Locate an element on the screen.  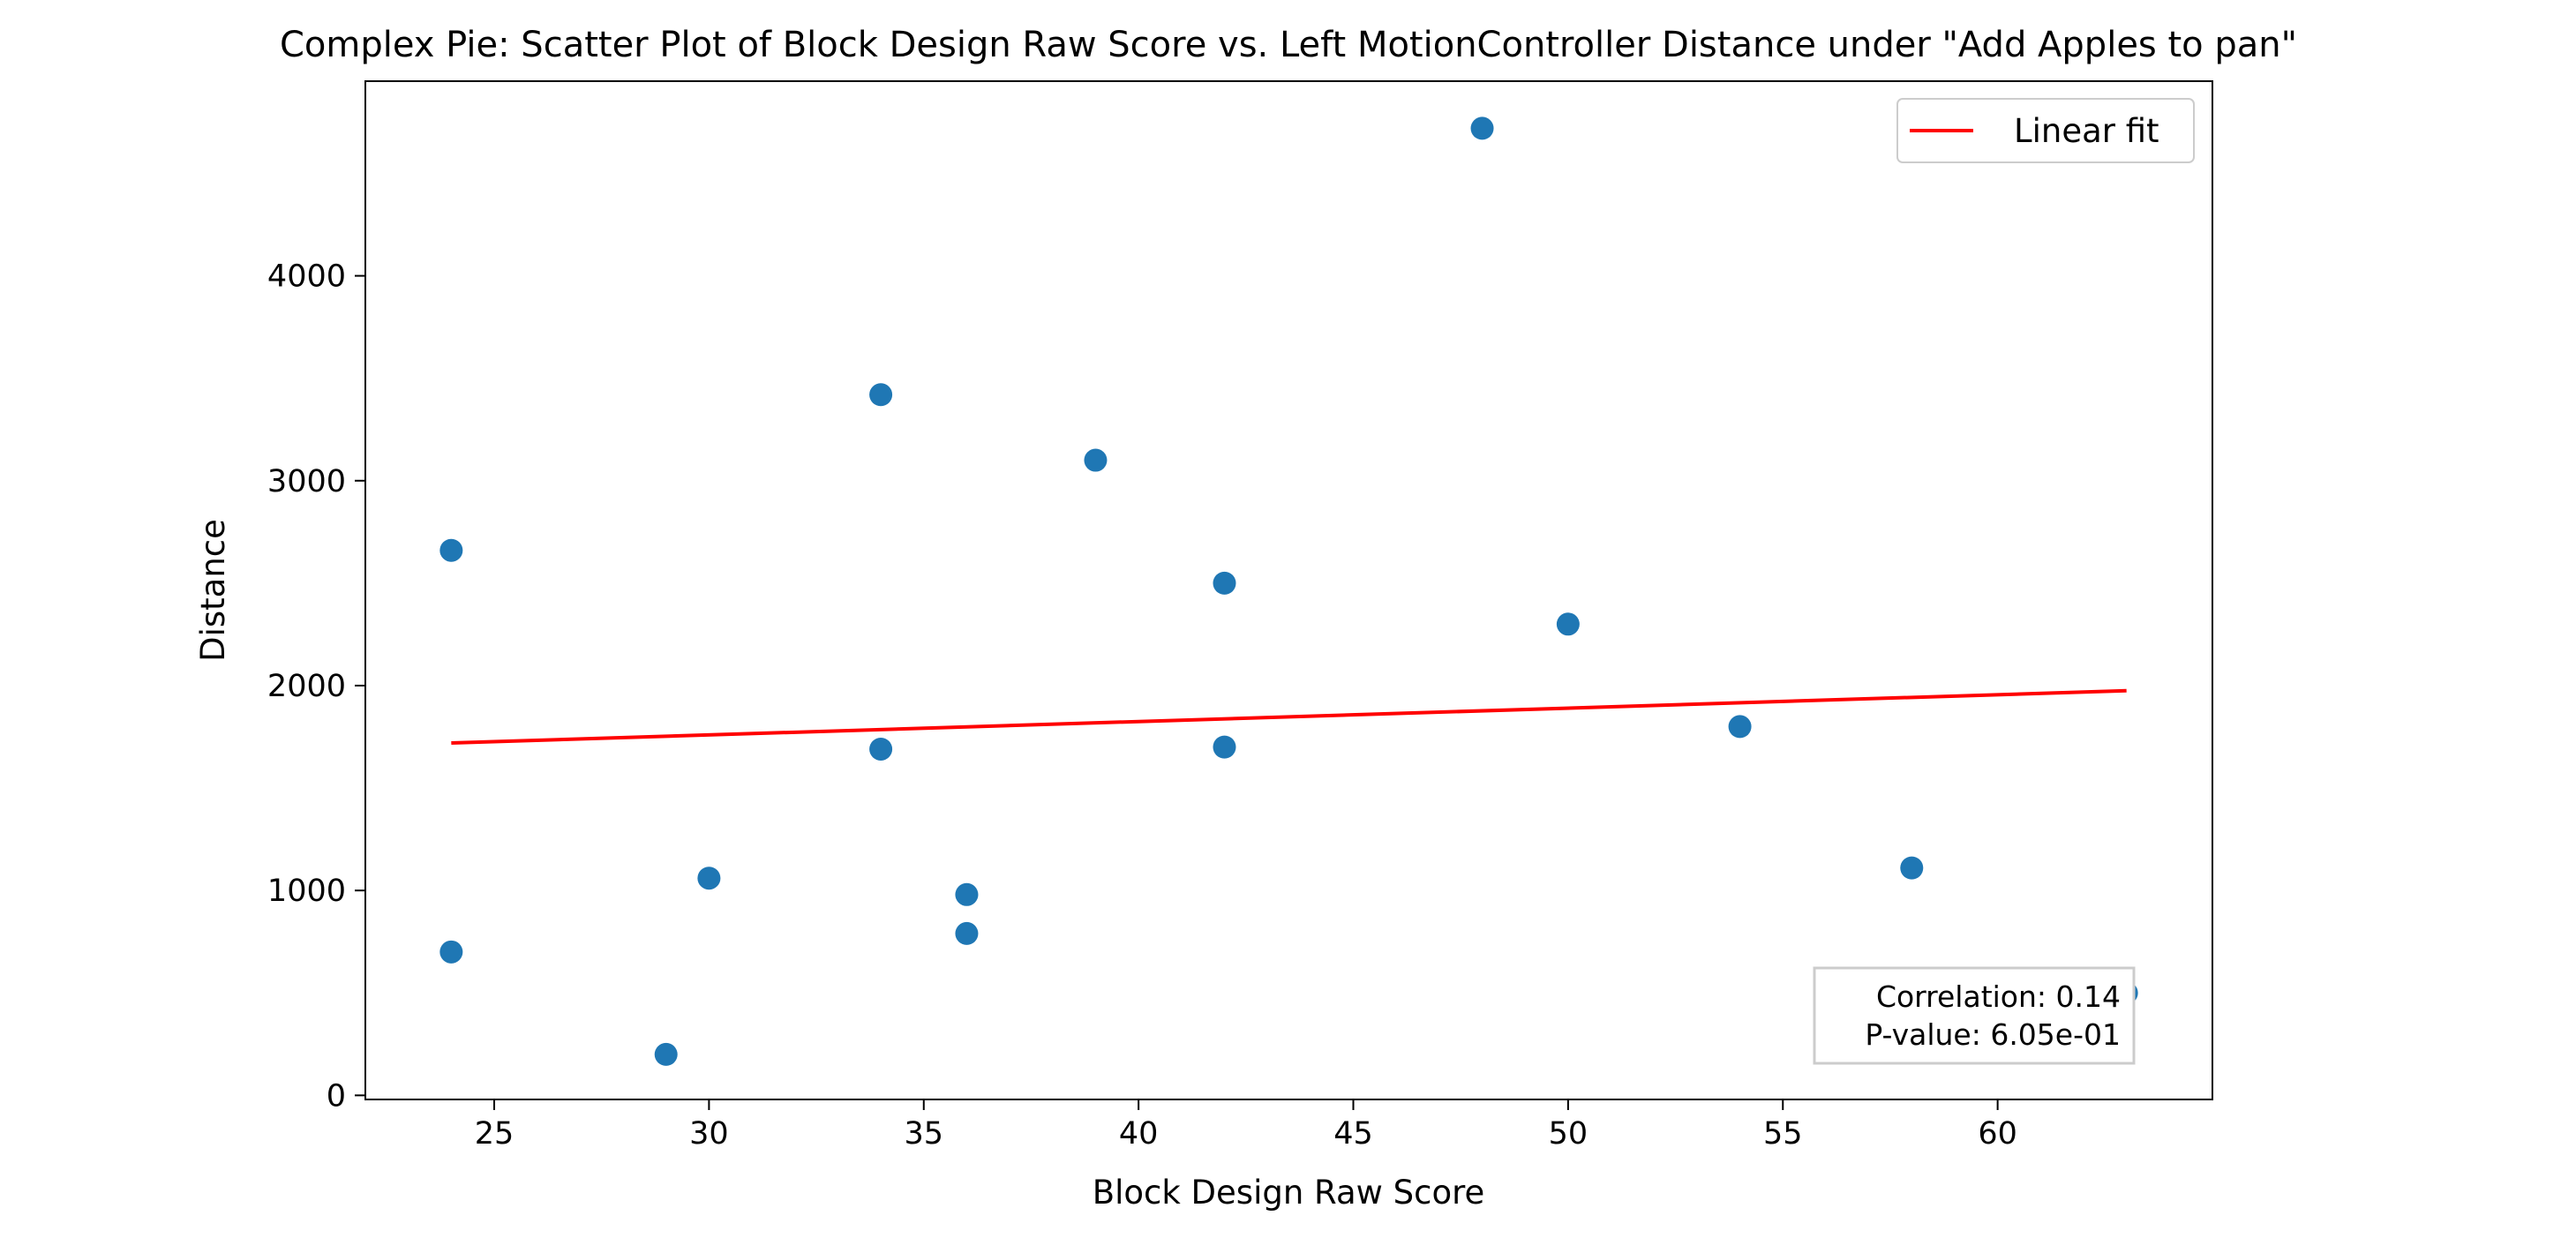
x-tick-label: 25 is located at coordinates (494, 1134).